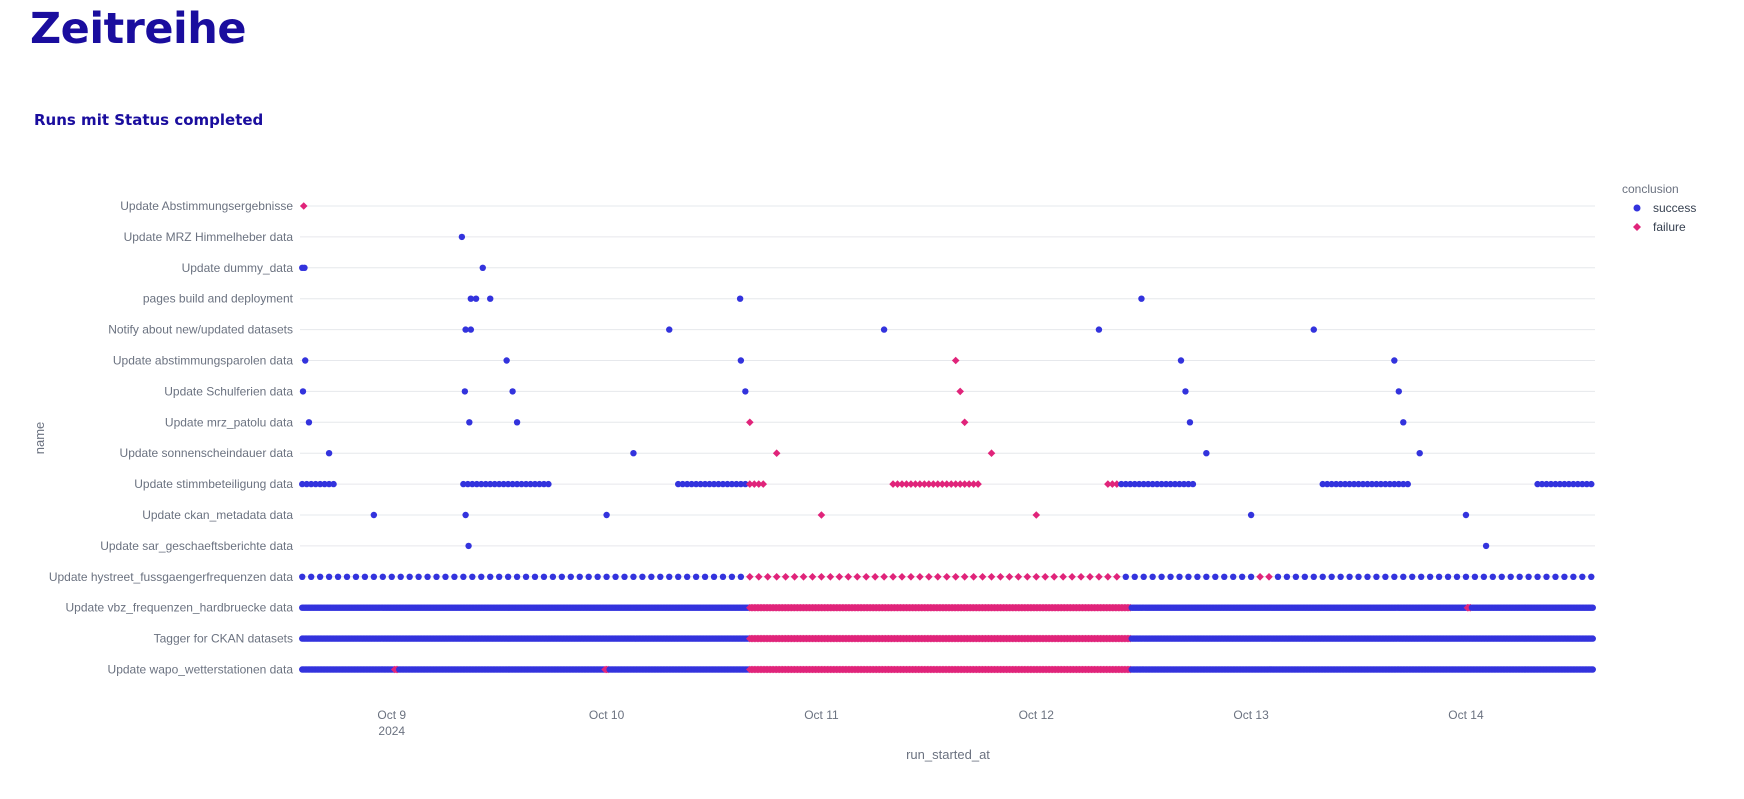 The width and height of the screenshot is (1744, 799). Describe the element at coordinates (206, 206) in the screenshot. I see `y-tick-label: Update Abstimmungsergebnisse` at that location.